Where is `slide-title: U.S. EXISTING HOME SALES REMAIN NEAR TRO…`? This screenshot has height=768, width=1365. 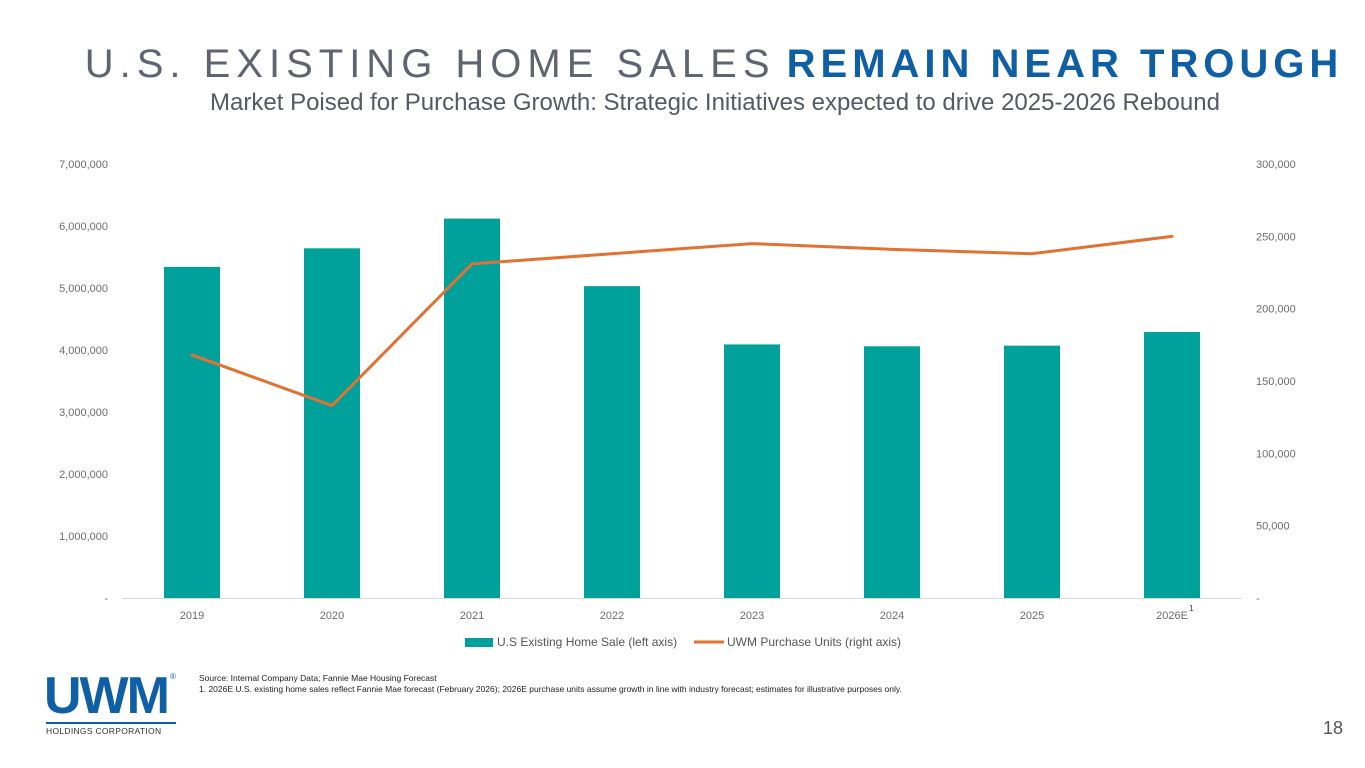
slide-title: U.S. EXISTING HOME SALES REMAIN NEAR TRO… is located at coordinates (682, 64).